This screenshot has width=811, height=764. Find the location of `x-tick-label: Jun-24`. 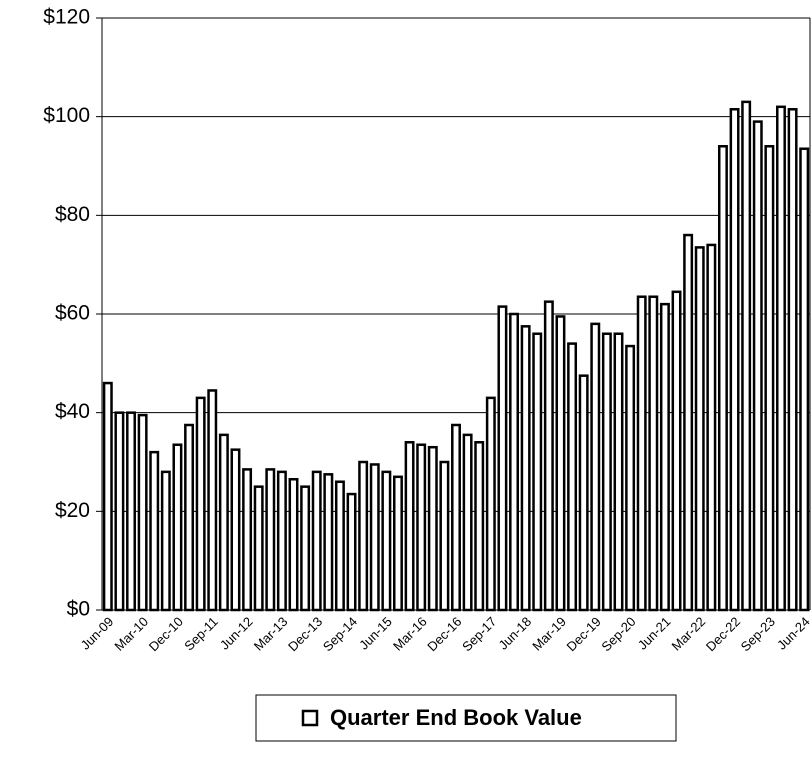

x-tick-label: Jun-24 is located at coordinates (792, 633).